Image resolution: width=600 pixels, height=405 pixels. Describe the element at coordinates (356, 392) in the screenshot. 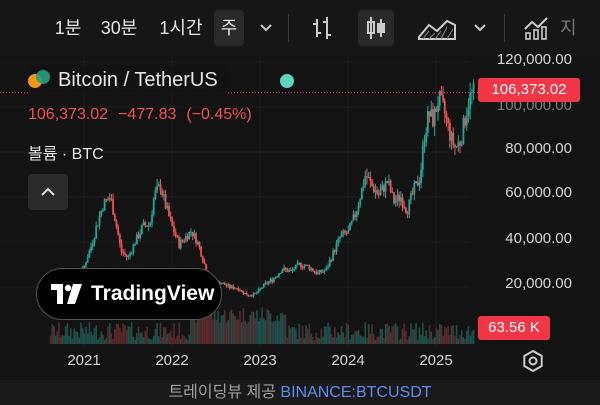

I see `symbol-source-link: BINANCE:BTCUSDT` at that location.